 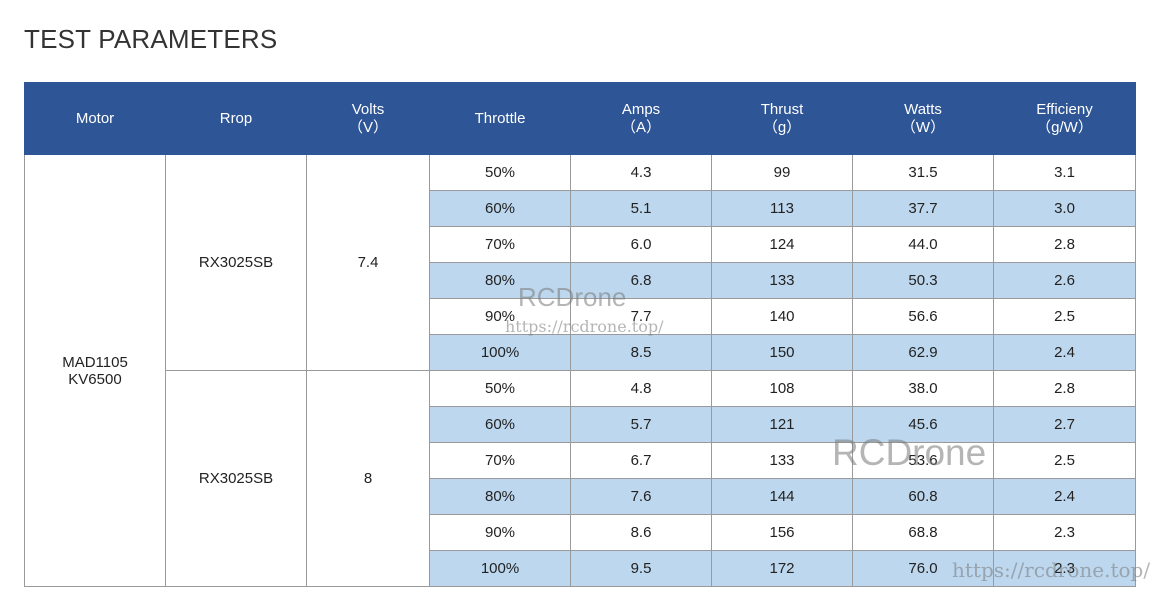 What do you see at coordinates (782, 208) in the screenshot?
I see `data-cell: 113` at bounding box center [782, 208].